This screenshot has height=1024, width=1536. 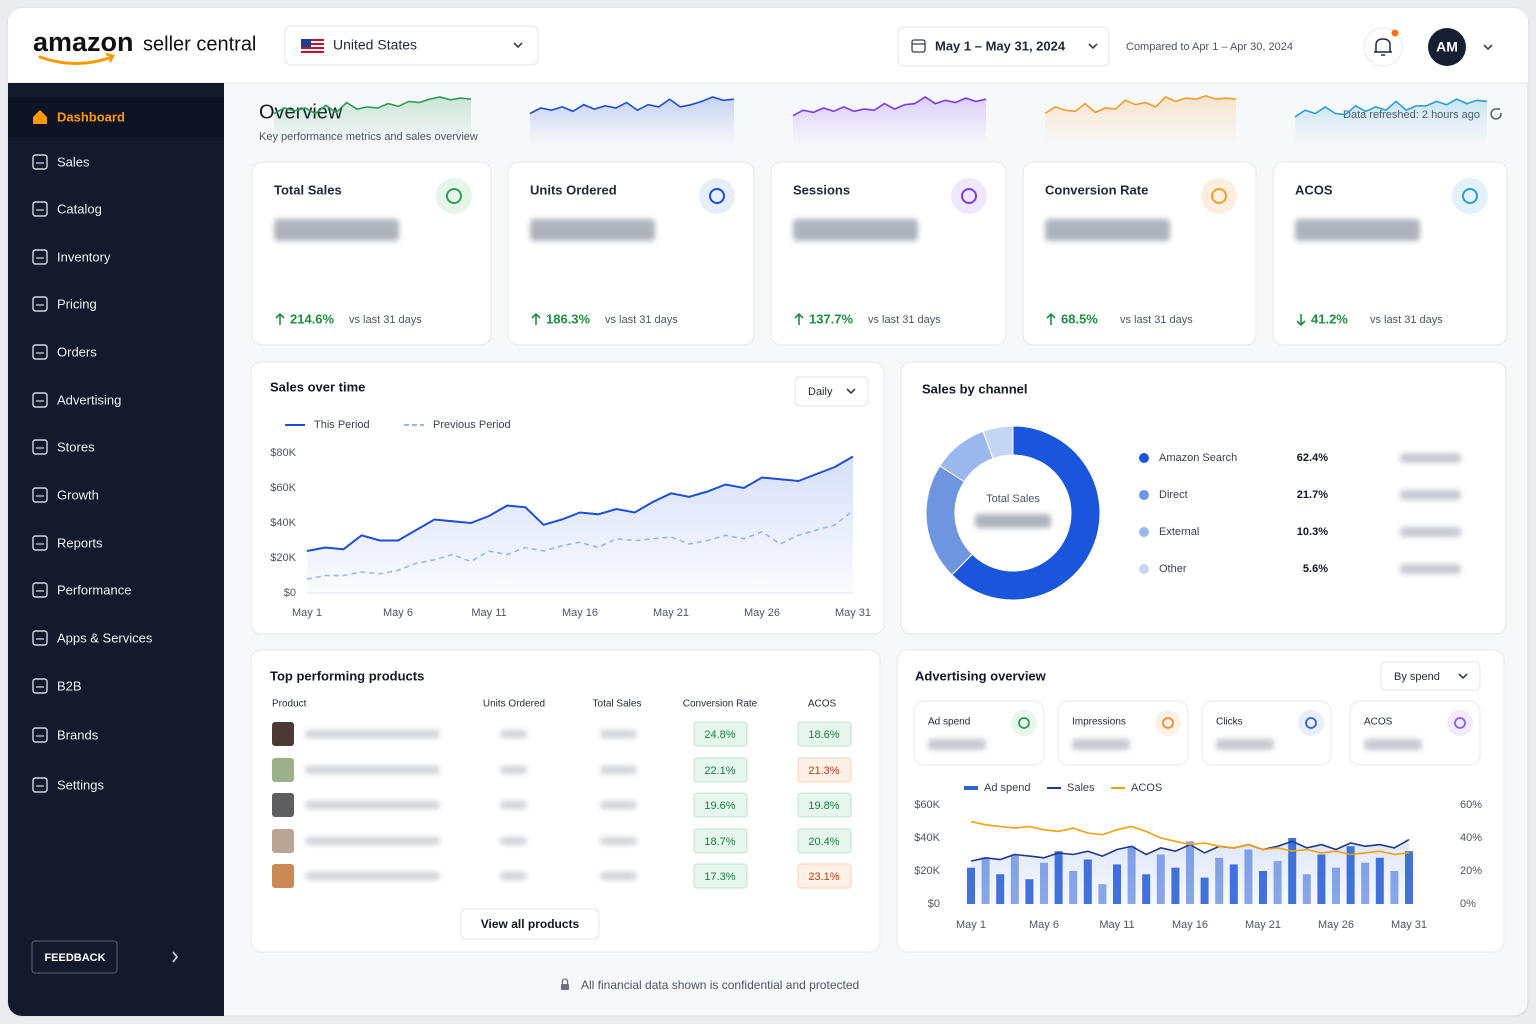 I want to click on acos: 19.8%, so click(x=823, y=806).